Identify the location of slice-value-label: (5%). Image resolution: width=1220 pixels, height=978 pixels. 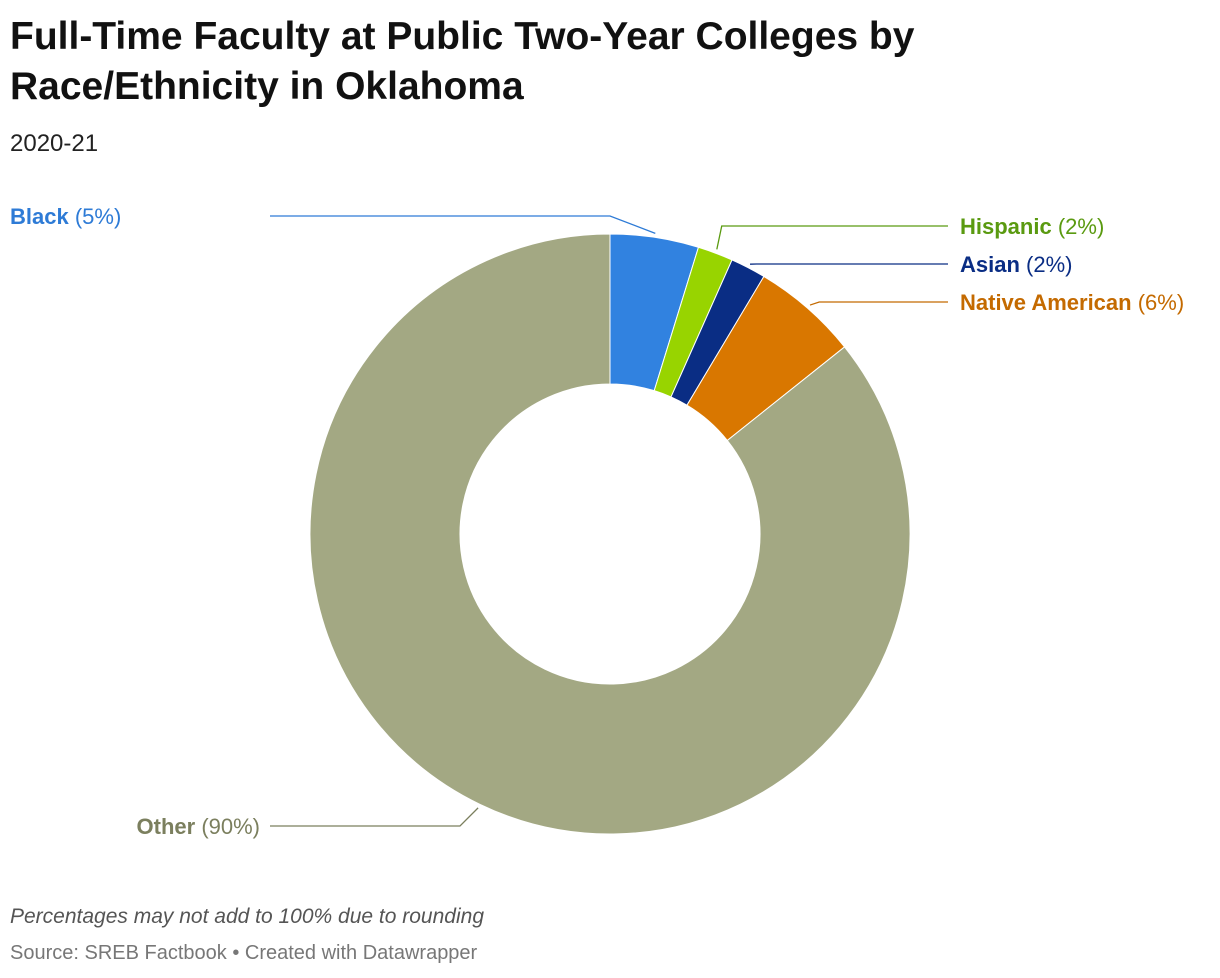
(98, 216).